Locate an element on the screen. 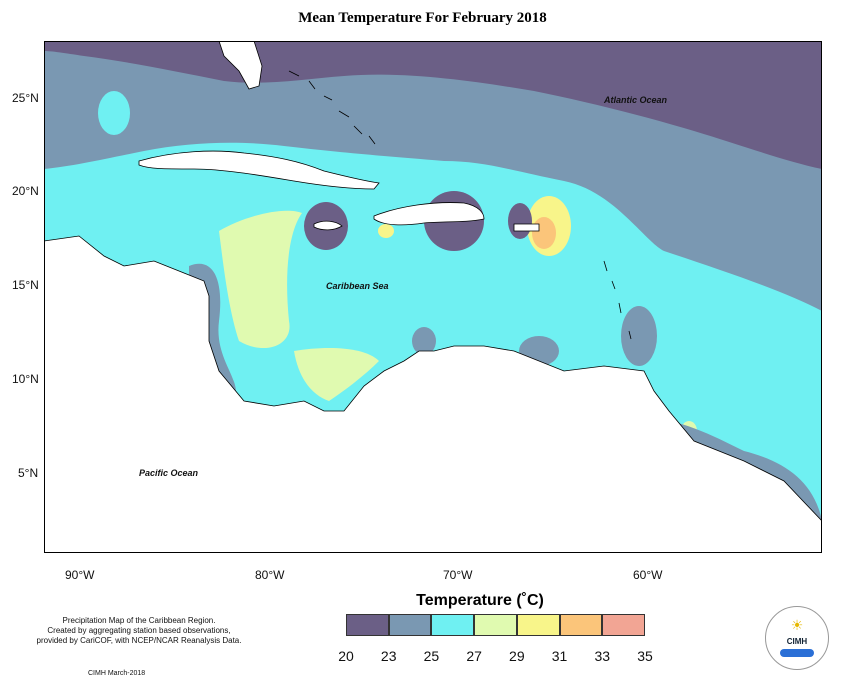  wave-icon is located at coordinates (797, 653).